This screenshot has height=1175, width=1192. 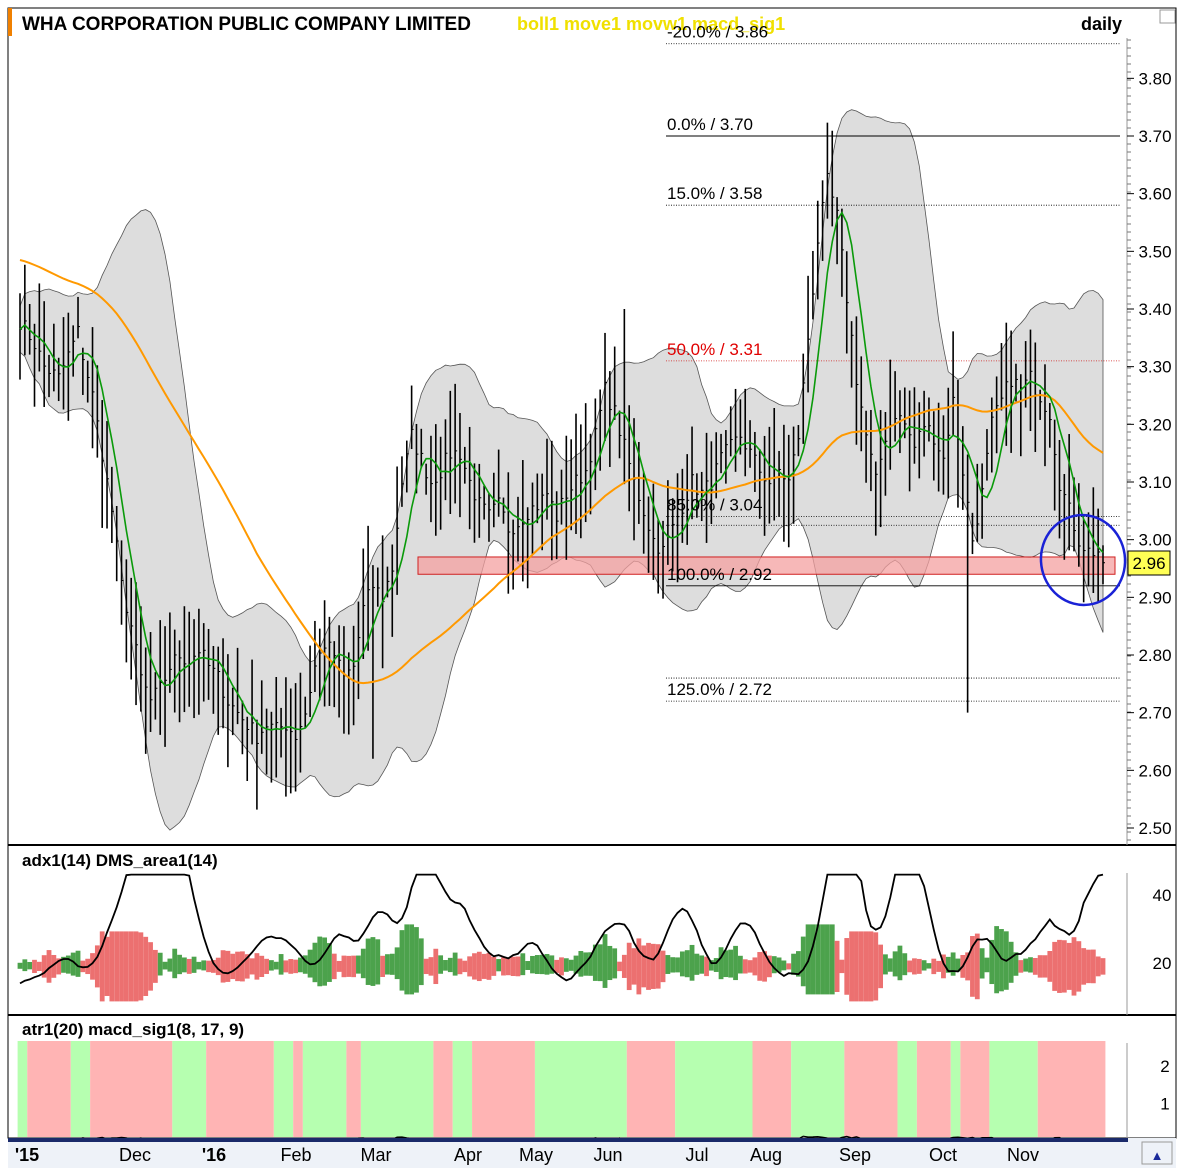 What do you see at coordinates (1154, 367) in the screenshot?
I see `price-tick-label: 3.30` at bounding box center [1154, 367].